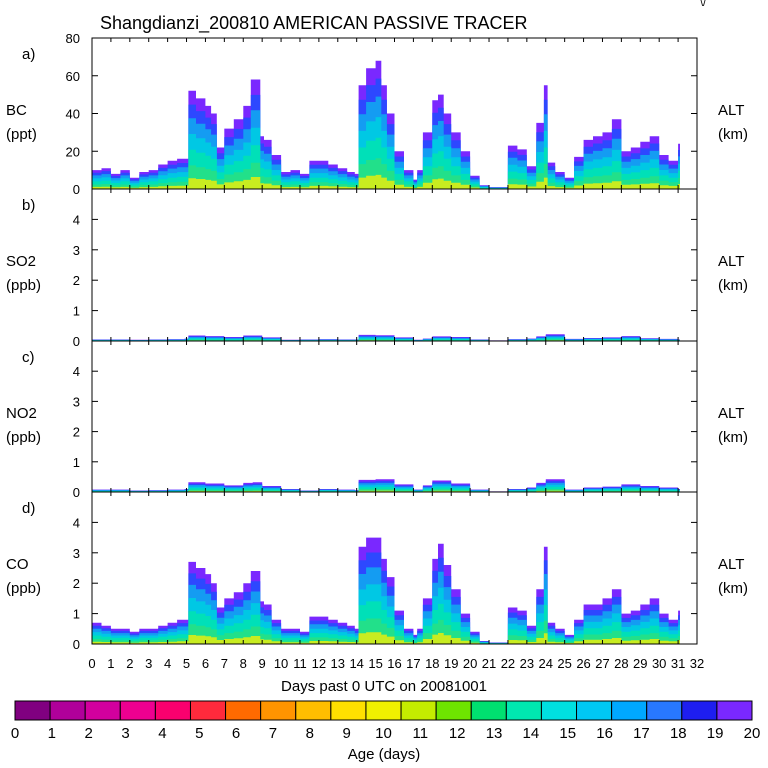 This screenshot has width=768, height=768. I want to click on x-tick-label: 21, so click(489, 663).